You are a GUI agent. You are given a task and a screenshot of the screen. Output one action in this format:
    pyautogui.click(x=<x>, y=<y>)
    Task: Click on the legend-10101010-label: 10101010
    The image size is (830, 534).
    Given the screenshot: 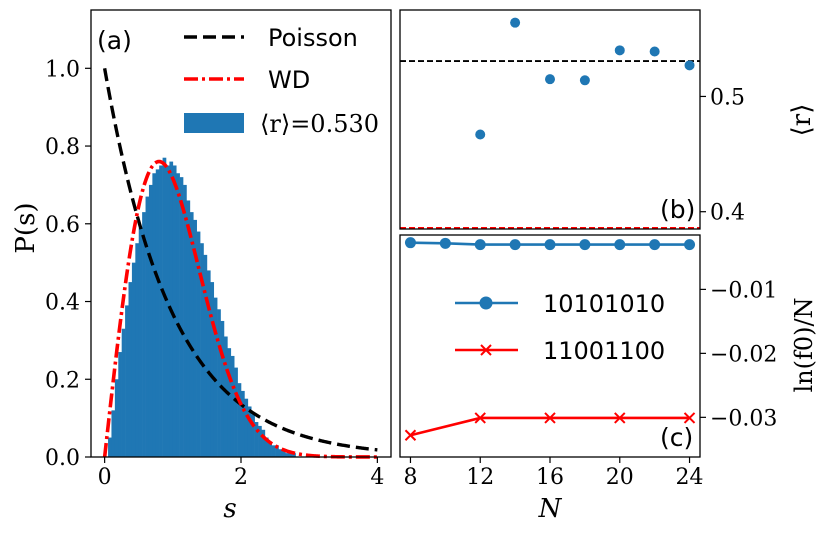 What is the action you would take?
    pyautogui.click(x=604, y=304)
    